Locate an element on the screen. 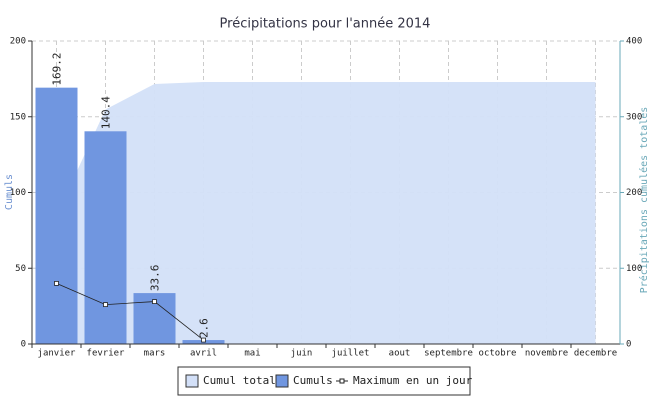  y-tick-label: 50 is located at coordinates (20, 269).